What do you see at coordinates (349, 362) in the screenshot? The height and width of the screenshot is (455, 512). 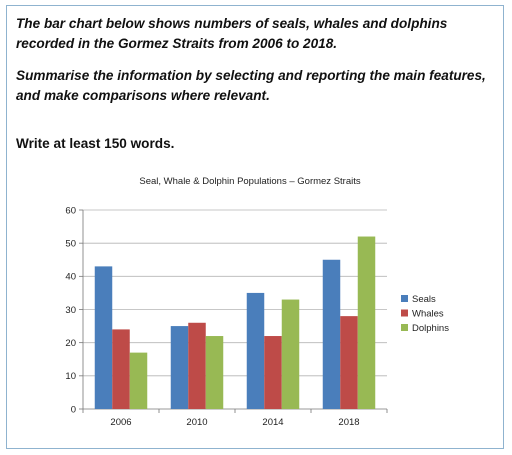 I see `bar-whales-2018` at bounding box center [349, 362].